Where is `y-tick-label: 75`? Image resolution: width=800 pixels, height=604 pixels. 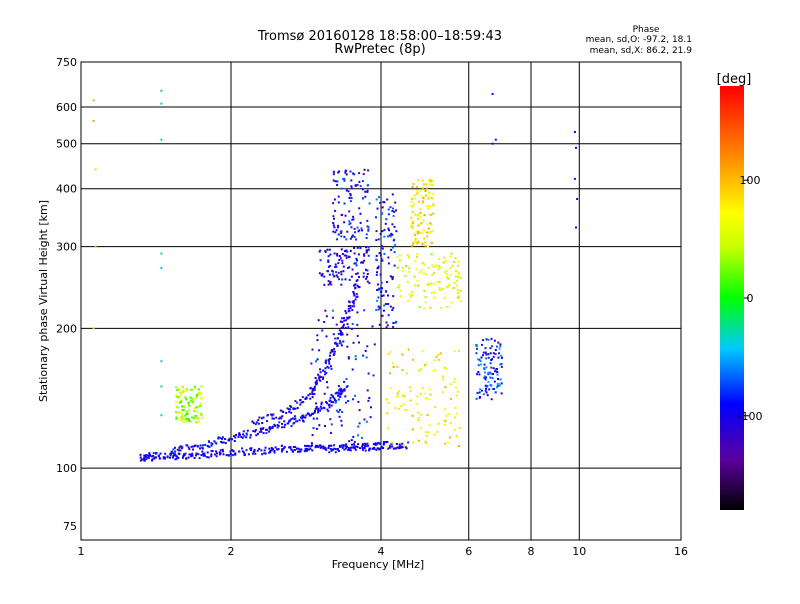
y-tick-label: 75 is located at coordinates (70, 526).